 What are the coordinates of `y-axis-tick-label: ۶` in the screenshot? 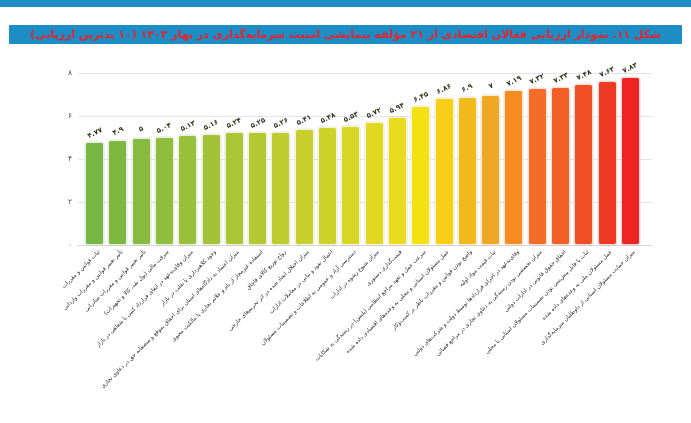 It's located at (69, 115).